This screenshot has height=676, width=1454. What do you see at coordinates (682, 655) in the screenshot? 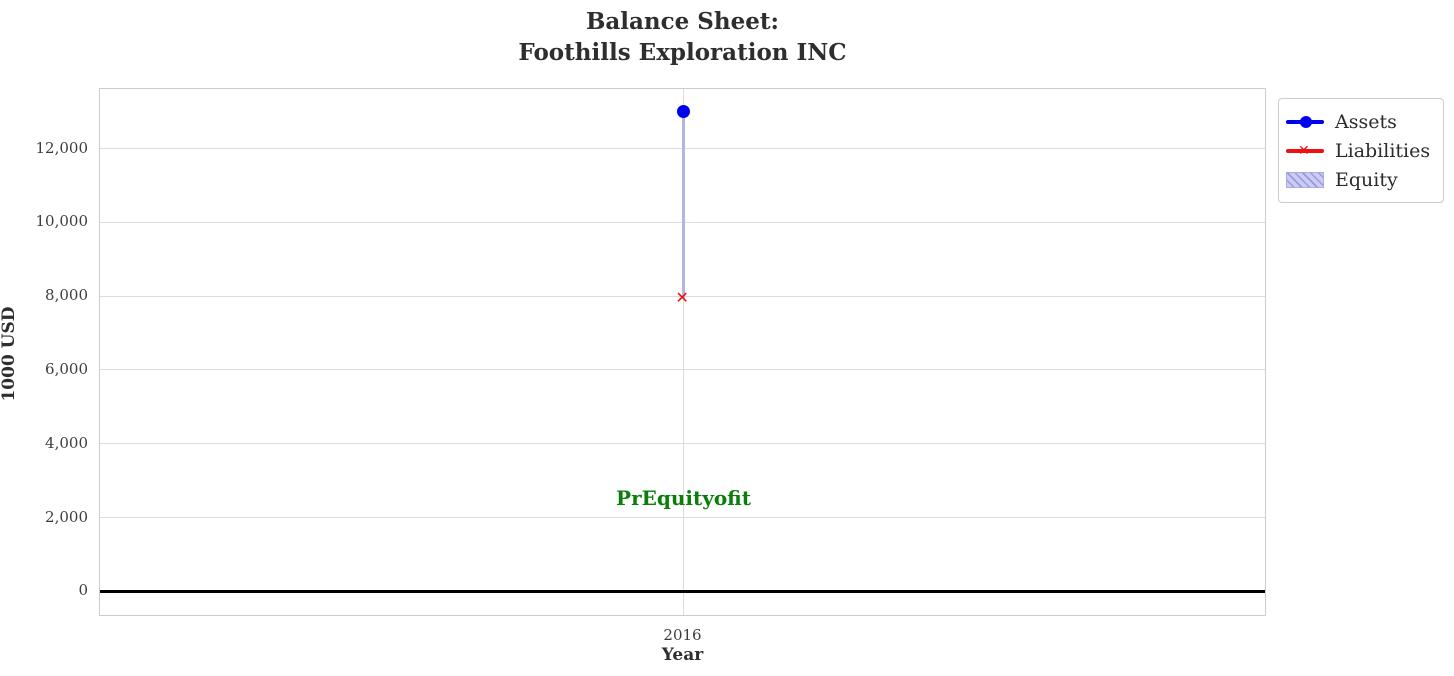
I see `x-axis-label: Year` at bounding box center [682, 655].